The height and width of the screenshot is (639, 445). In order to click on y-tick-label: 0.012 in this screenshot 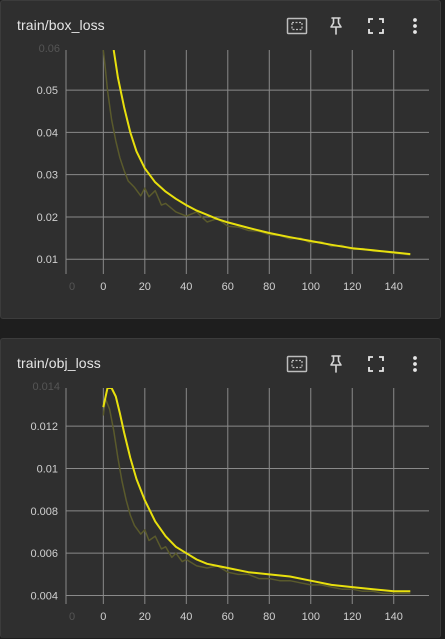, I will do `click(44, 427)`.